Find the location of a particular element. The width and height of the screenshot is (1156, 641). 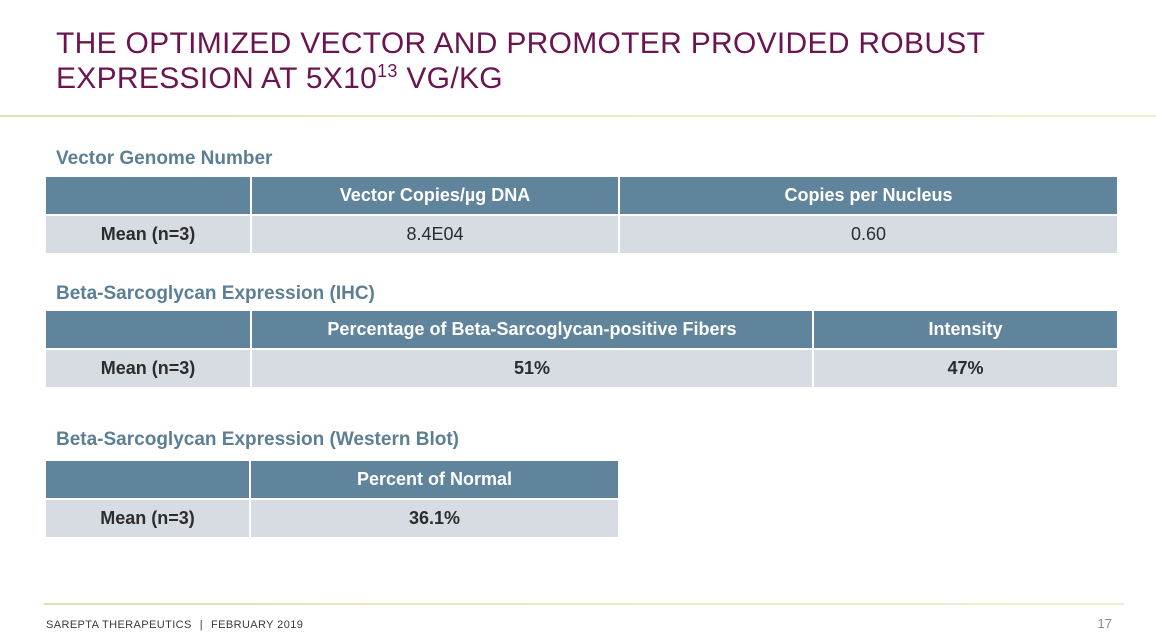

footer: SAREPTA THERAPEUTICS | FEBRUARY 2019 is located at coordinates (174, 625).